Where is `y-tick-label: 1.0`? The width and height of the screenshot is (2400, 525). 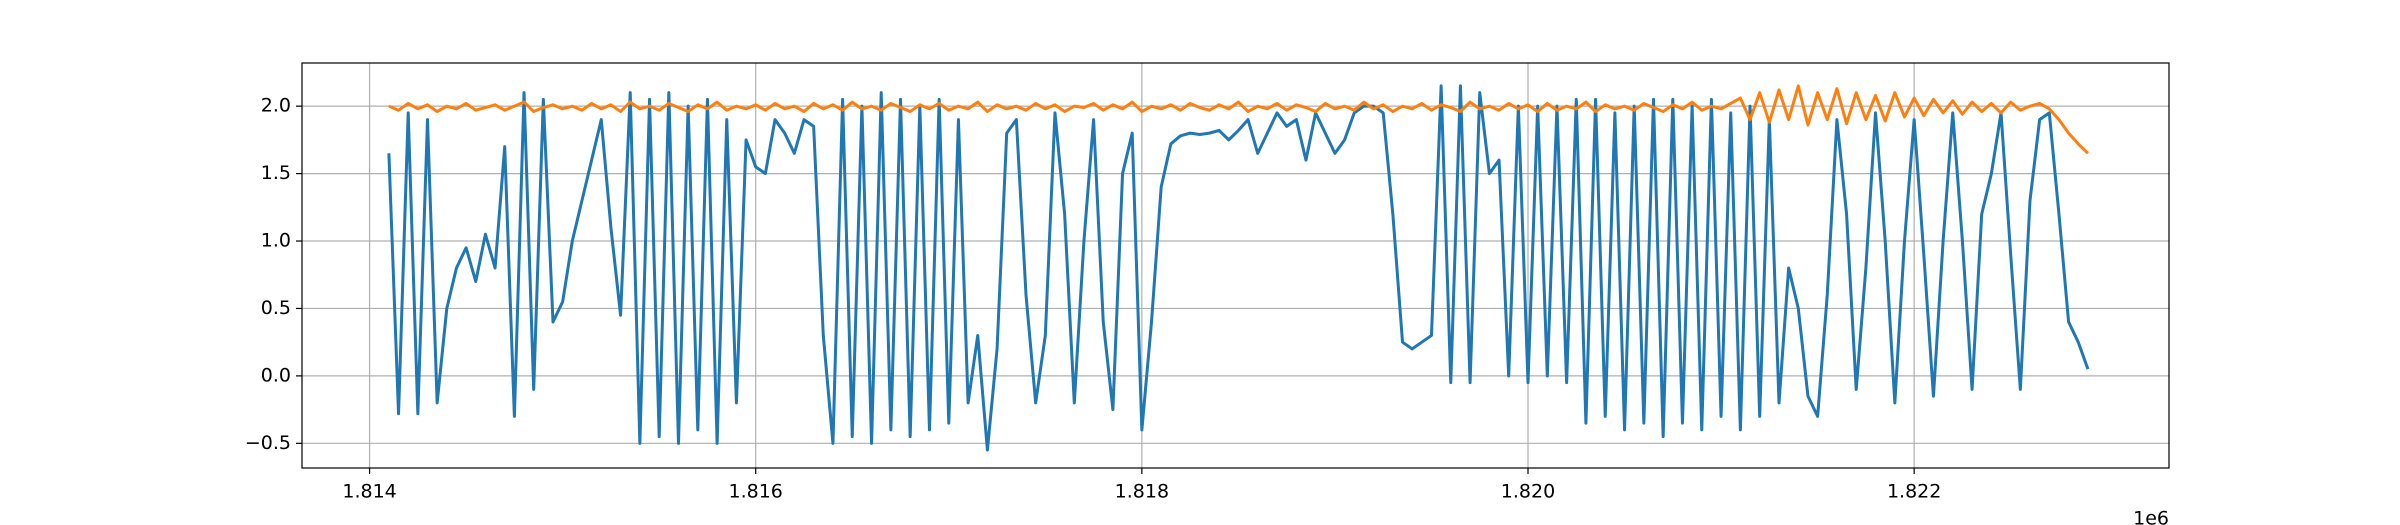
y-tick-label: 1.0 is located at coordinates (276, 241).